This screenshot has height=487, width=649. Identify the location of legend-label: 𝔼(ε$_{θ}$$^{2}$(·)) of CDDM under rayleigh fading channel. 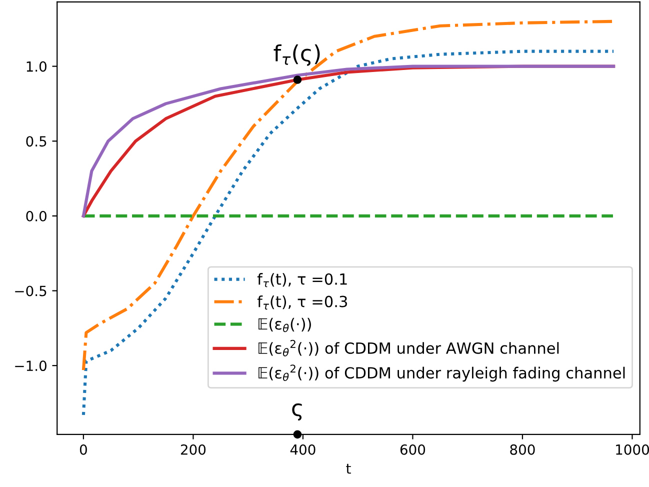
(441, 373).